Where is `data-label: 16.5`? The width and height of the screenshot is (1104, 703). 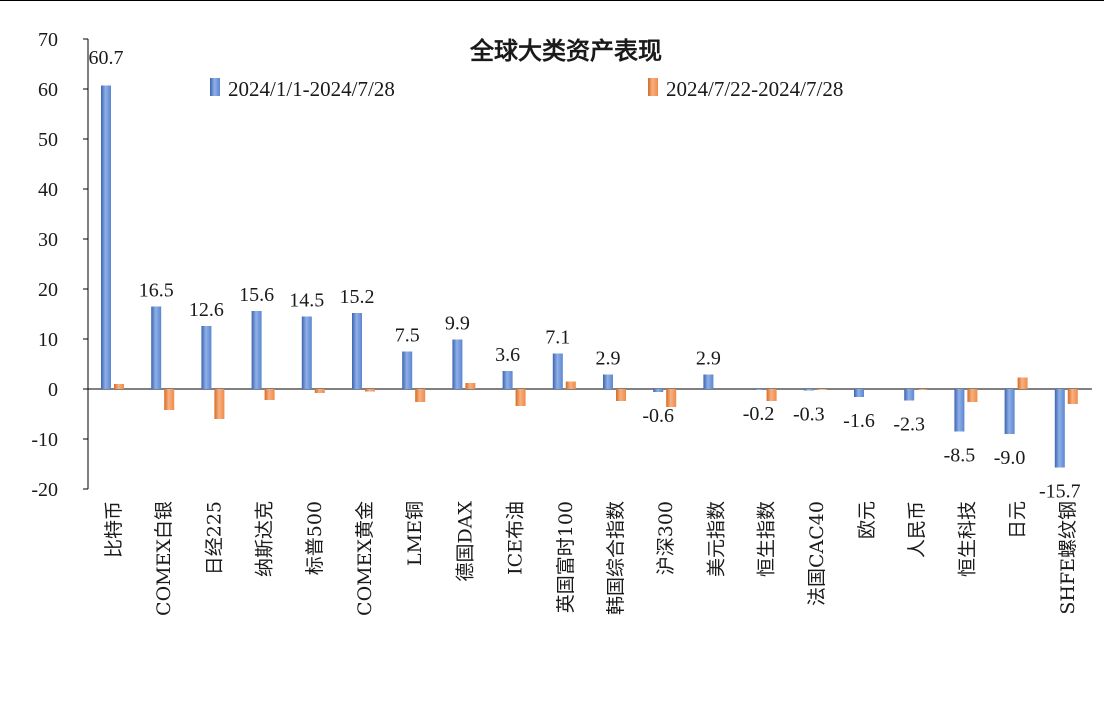
data-label: 16.5 is located at coordinates (156, 291).